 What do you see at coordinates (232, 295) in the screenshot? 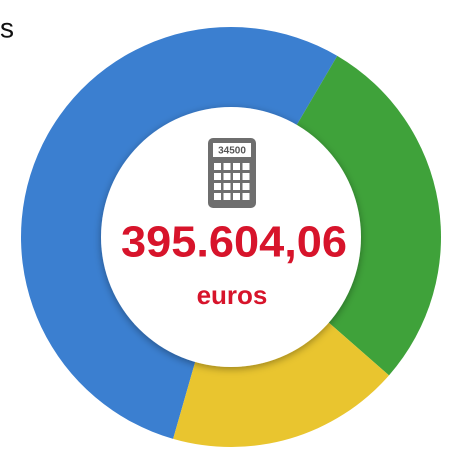
I see `center-sublabel: euros` at bounding box center [232, 295].